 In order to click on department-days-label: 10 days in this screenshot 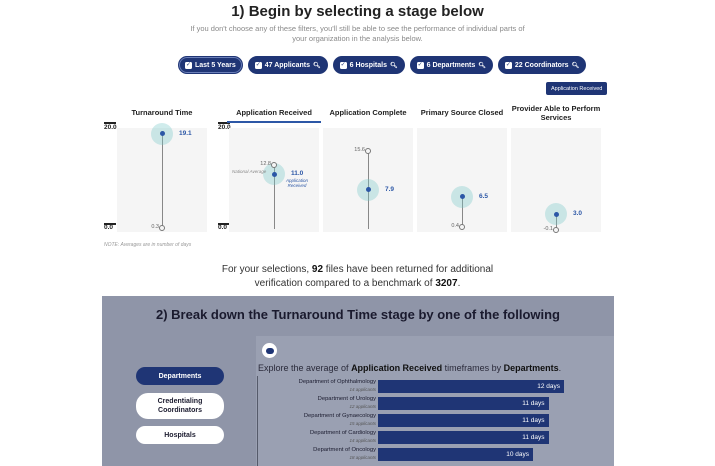, I will do `click(517, 454)`.